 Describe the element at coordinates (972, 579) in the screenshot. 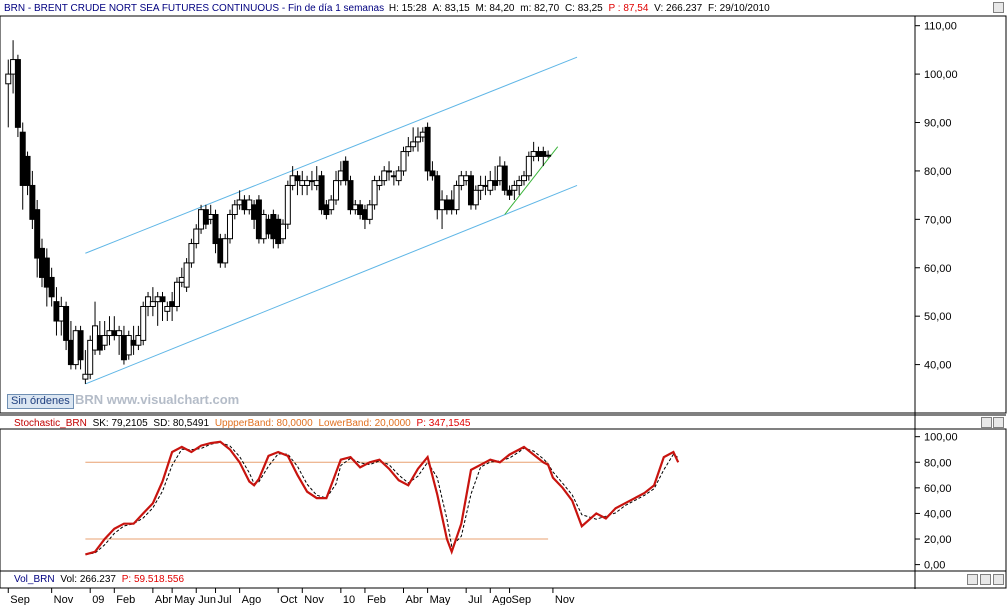

I see `vol-pane-restore-button` at that location.